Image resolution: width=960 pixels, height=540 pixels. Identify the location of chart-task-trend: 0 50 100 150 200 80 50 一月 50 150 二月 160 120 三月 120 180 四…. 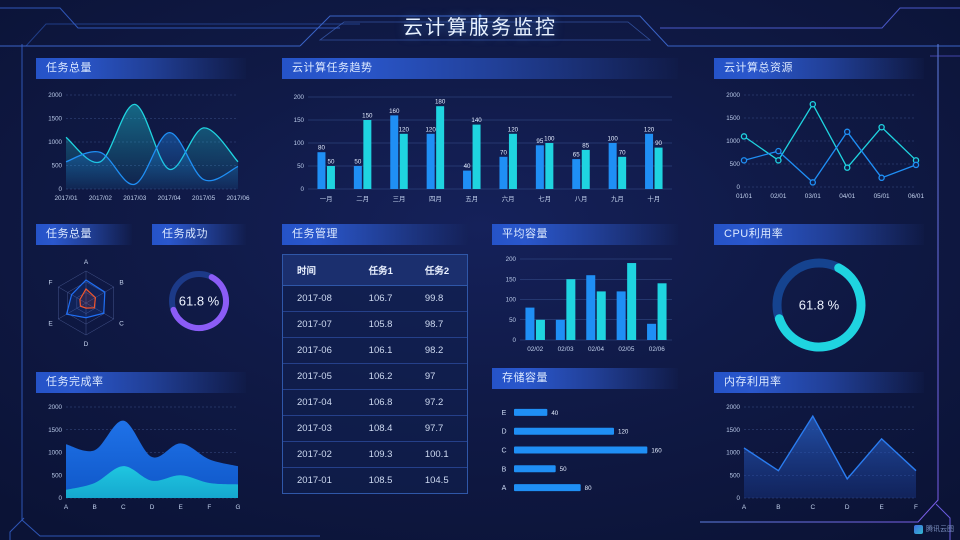
(480, 149).